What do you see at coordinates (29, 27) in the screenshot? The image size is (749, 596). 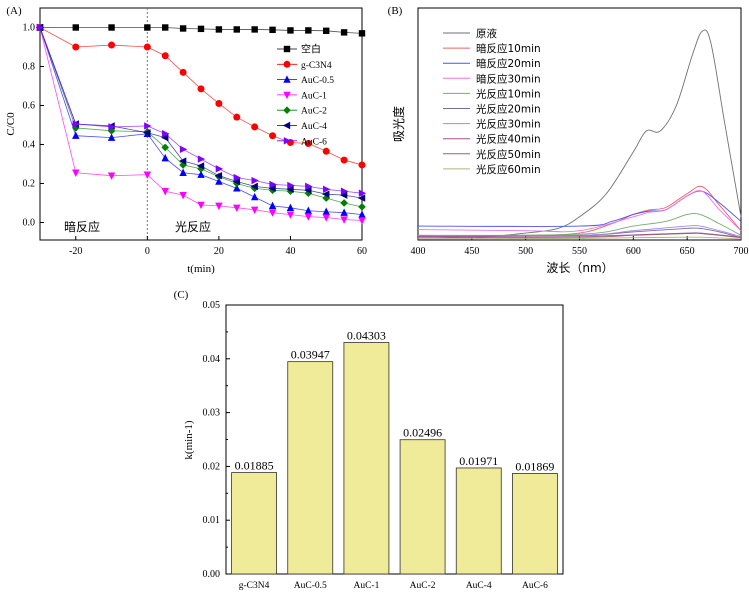 I see `y-tick-label-a: 1.0` at bounding box center [29, 27].